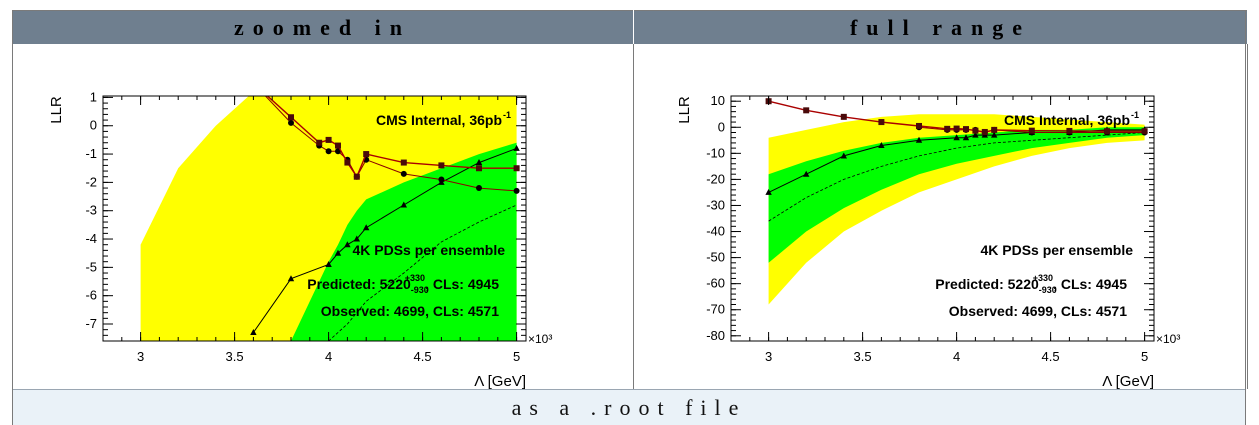  What do you see at coordinates (940, 27) in the screenshot?
I see `header-full-range: full range` at bounding box center [940, 27].